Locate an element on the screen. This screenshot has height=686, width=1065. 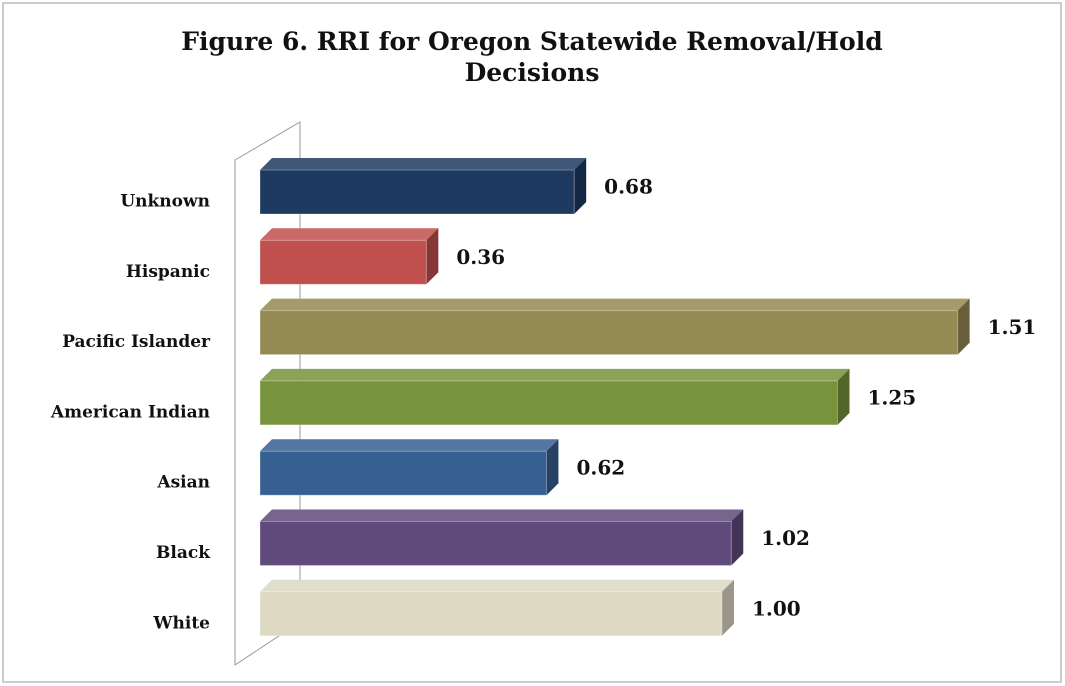
category-label: White is located at coordinates (181, 623).